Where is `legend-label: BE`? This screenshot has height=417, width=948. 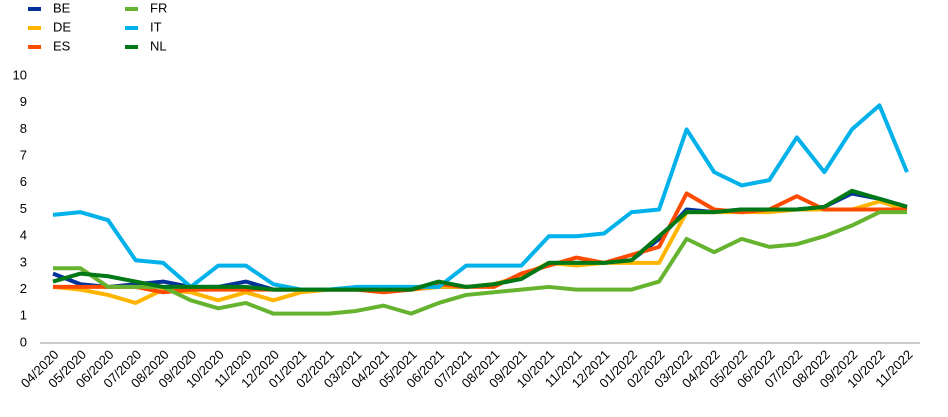 legend-label: BE is located at coordinates (62, 7).